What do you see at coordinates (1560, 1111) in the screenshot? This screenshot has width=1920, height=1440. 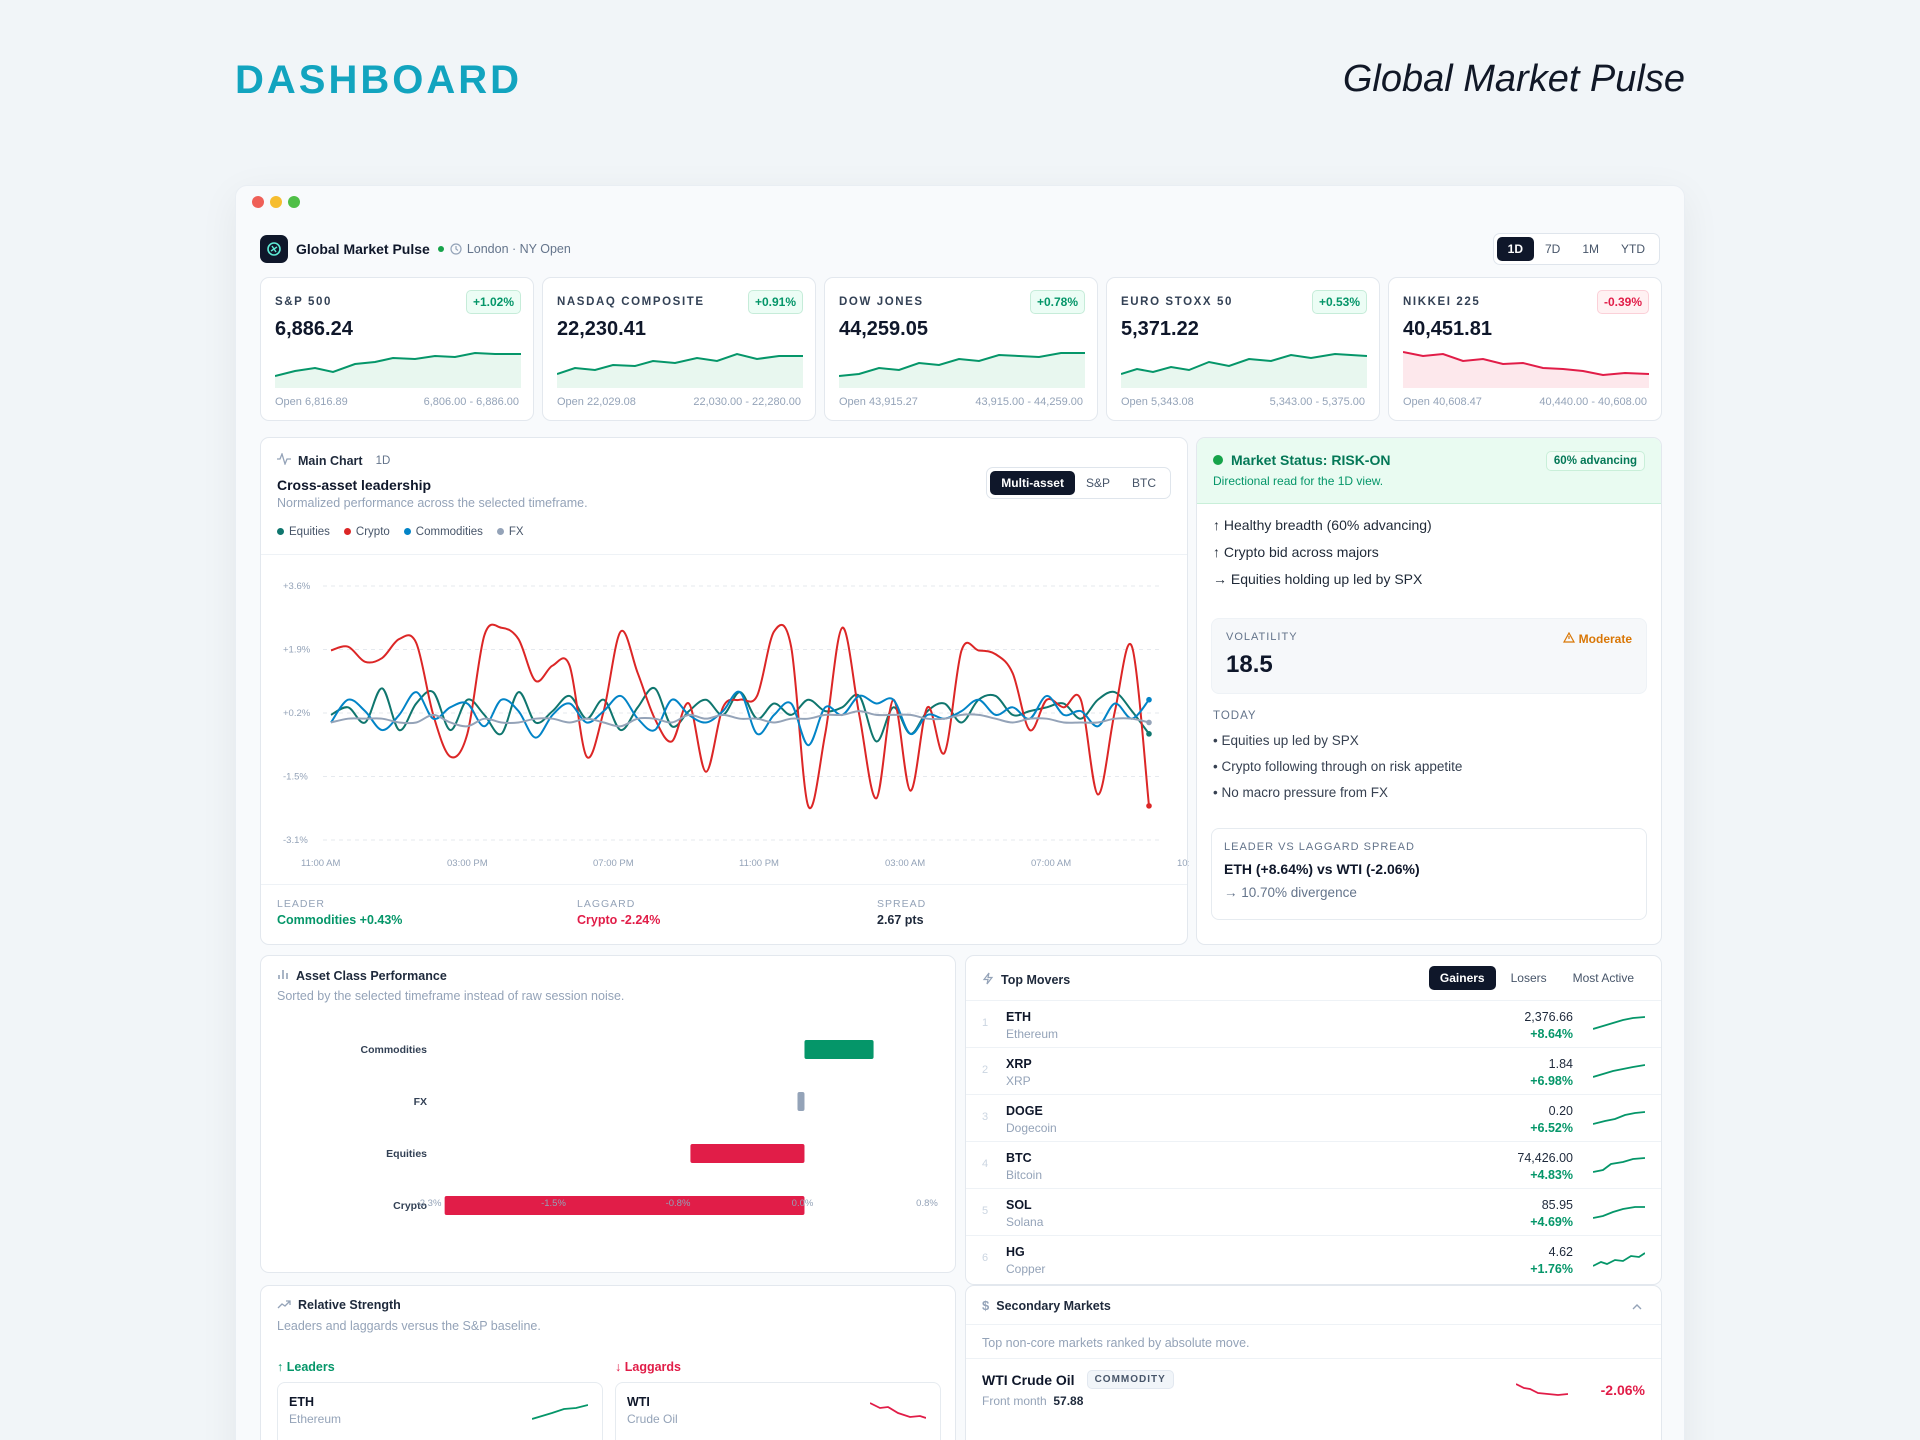 I see `mover-price: 0.20` at bounding box center [1560, 1111].